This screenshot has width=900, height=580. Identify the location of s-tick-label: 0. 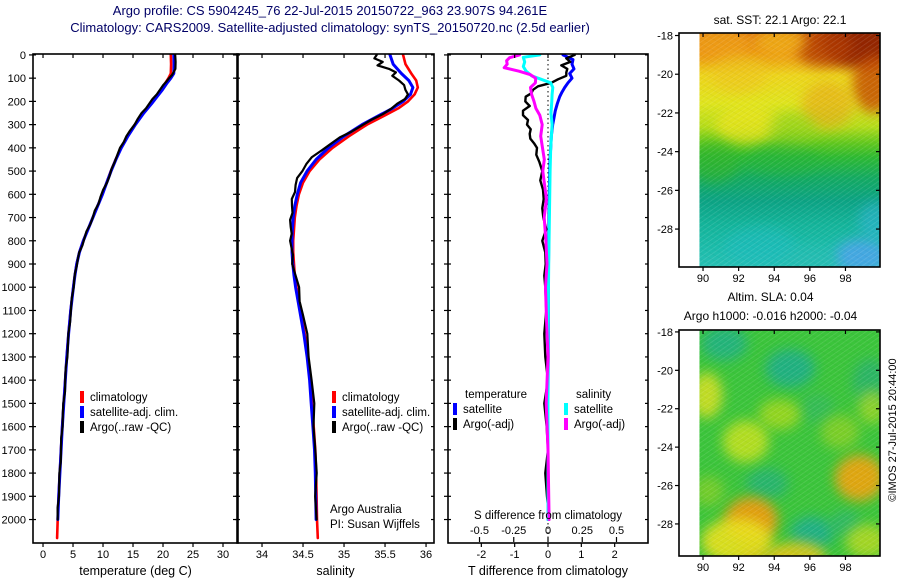
(548, 531).